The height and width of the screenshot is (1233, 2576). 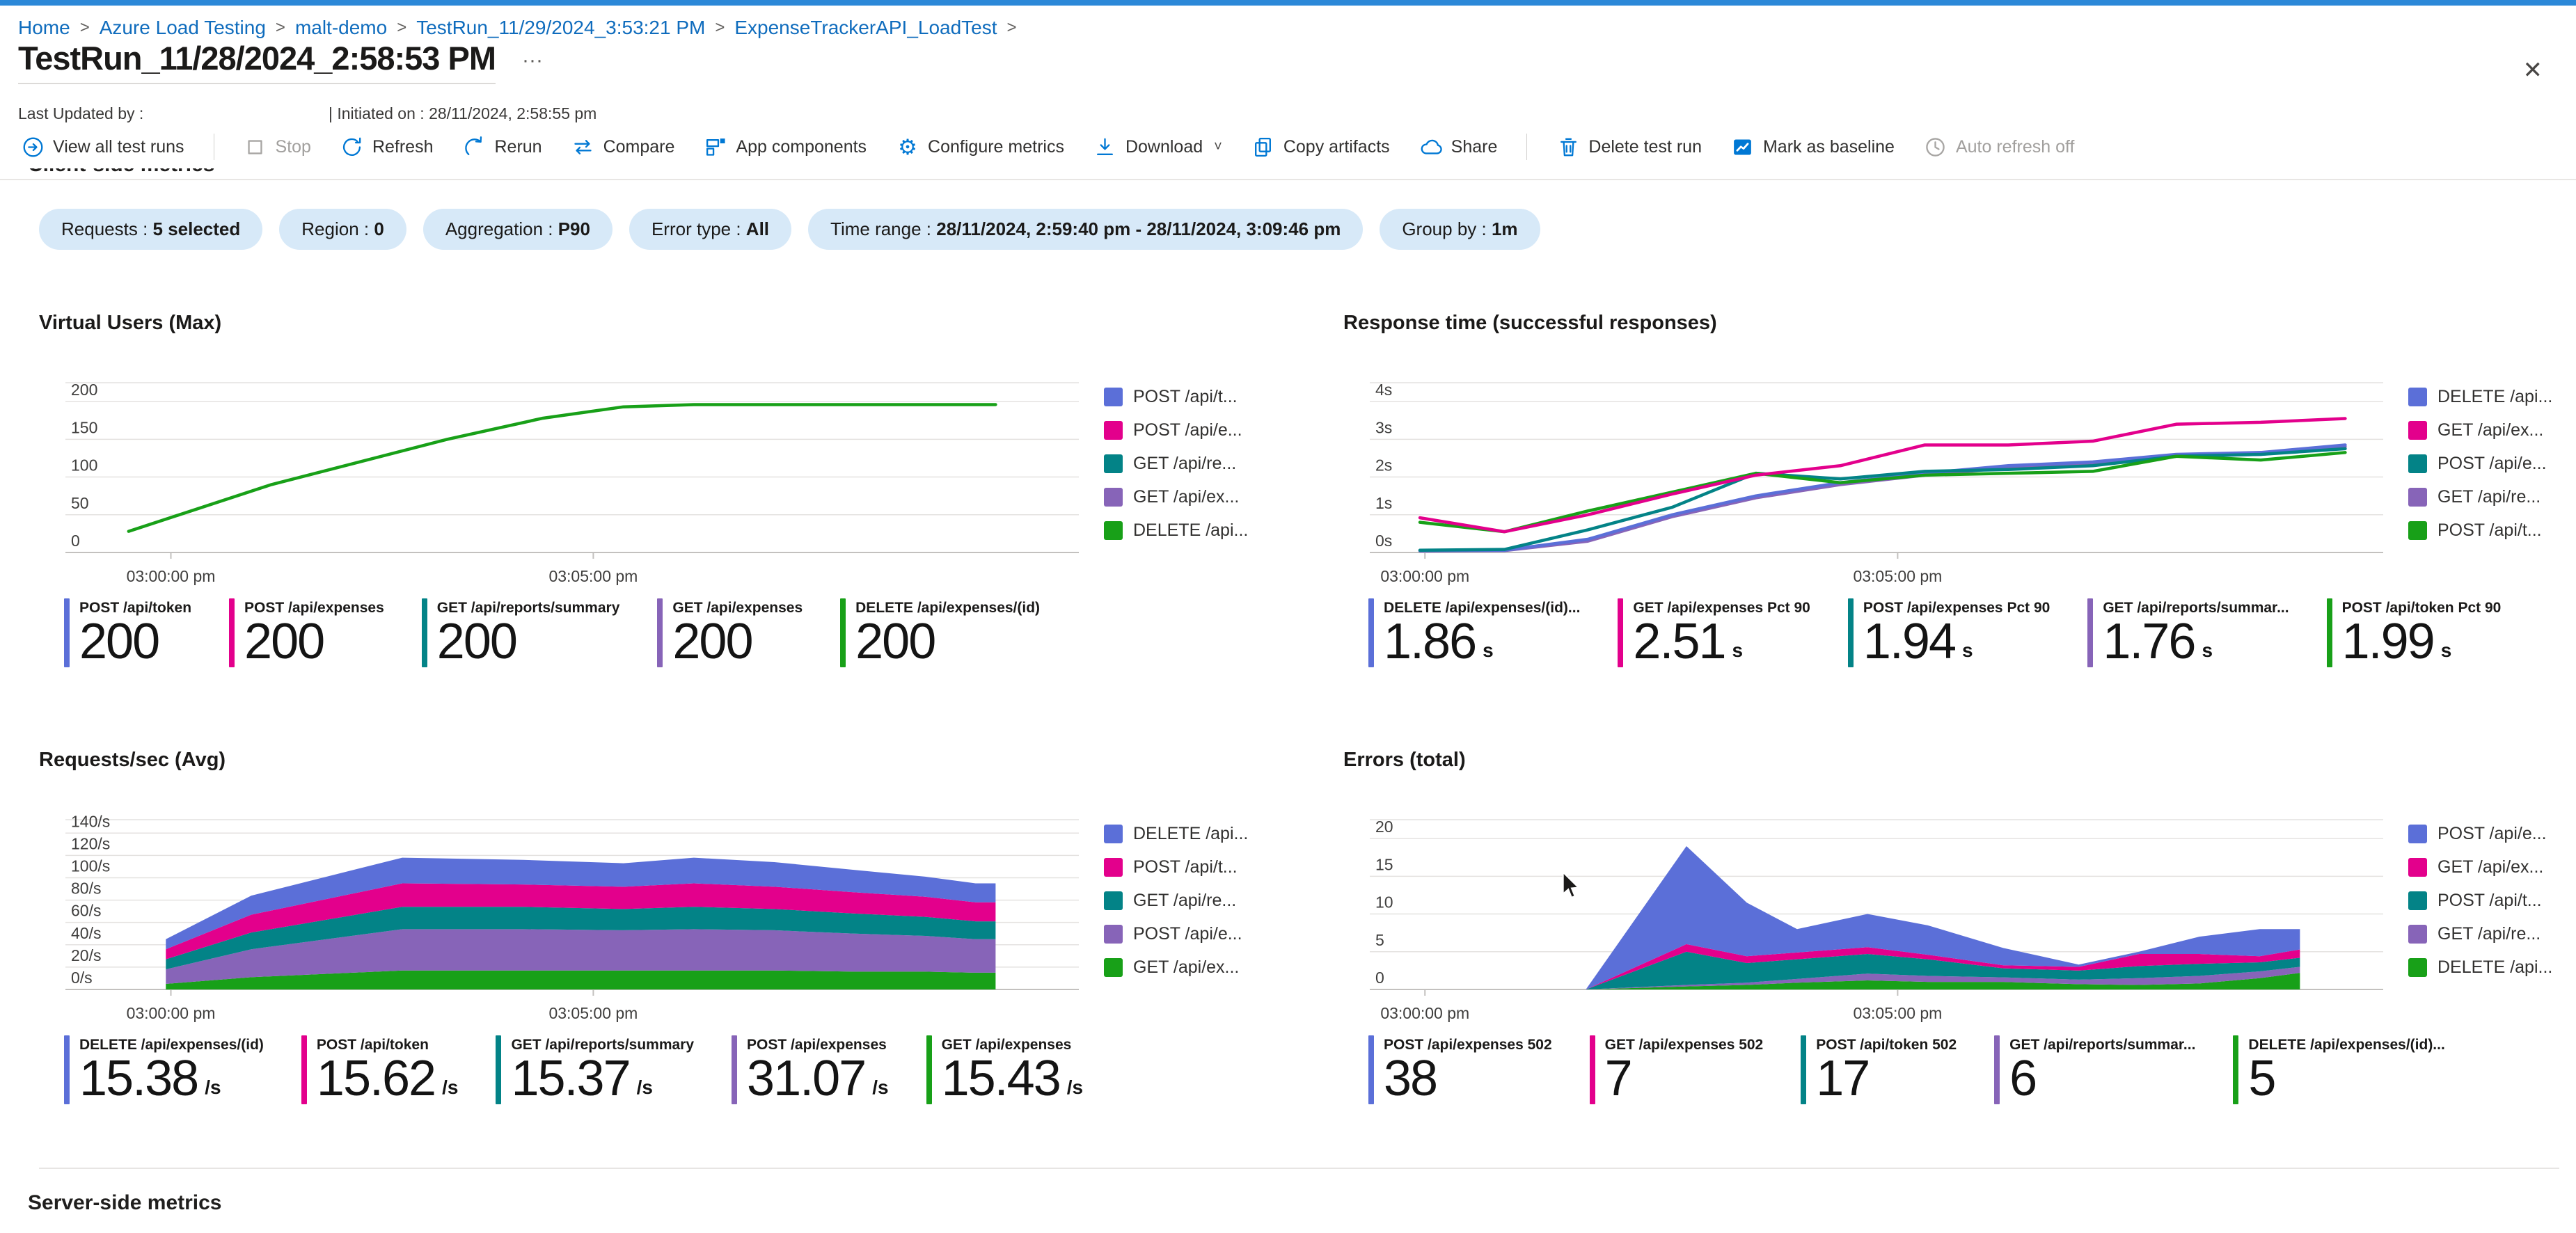 I want to click on svg-text: 15, so click(x=1384, y=864).